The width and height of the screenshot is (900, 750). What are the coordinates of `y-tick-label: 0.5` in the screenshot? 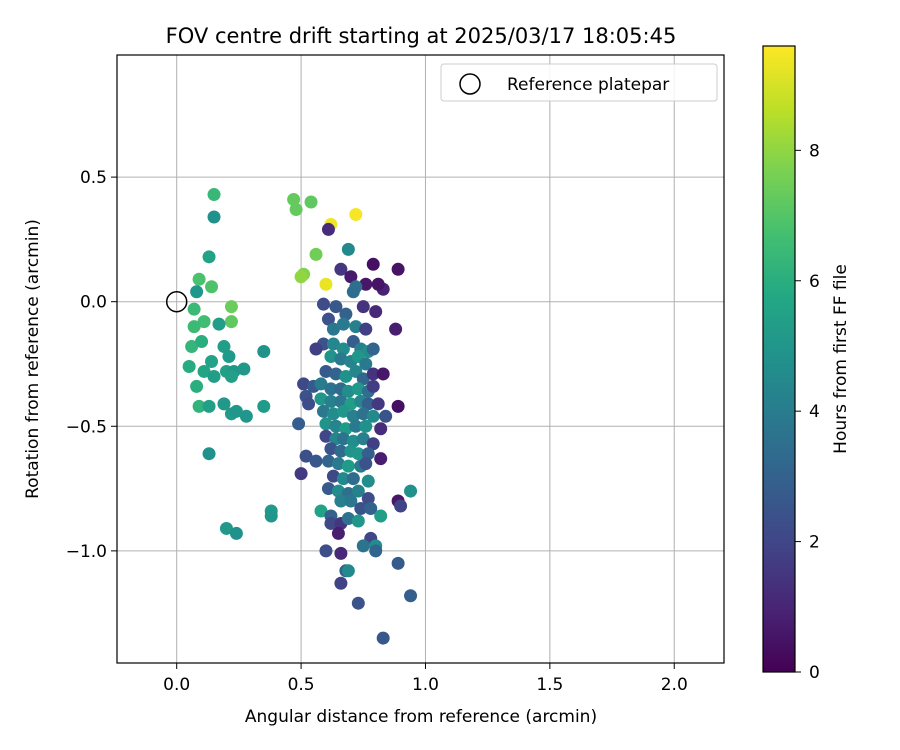 It's located at (93, 178).